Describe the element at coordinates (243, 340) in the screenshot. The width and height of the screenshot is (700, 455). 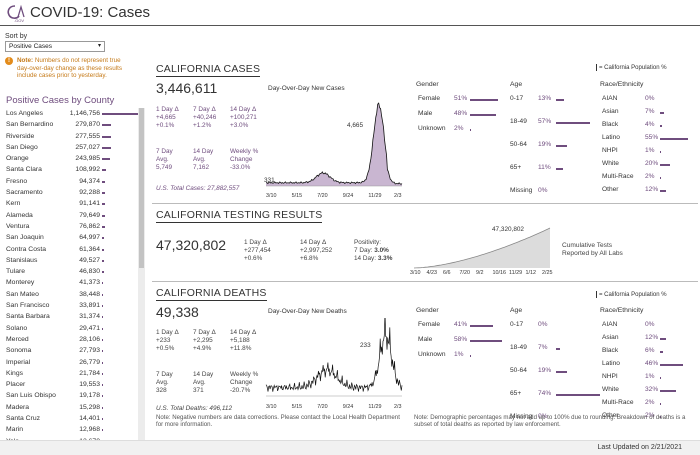
I see `deaths-14day-change: 14 Day Δ +5,188 +11.8%` at that location.